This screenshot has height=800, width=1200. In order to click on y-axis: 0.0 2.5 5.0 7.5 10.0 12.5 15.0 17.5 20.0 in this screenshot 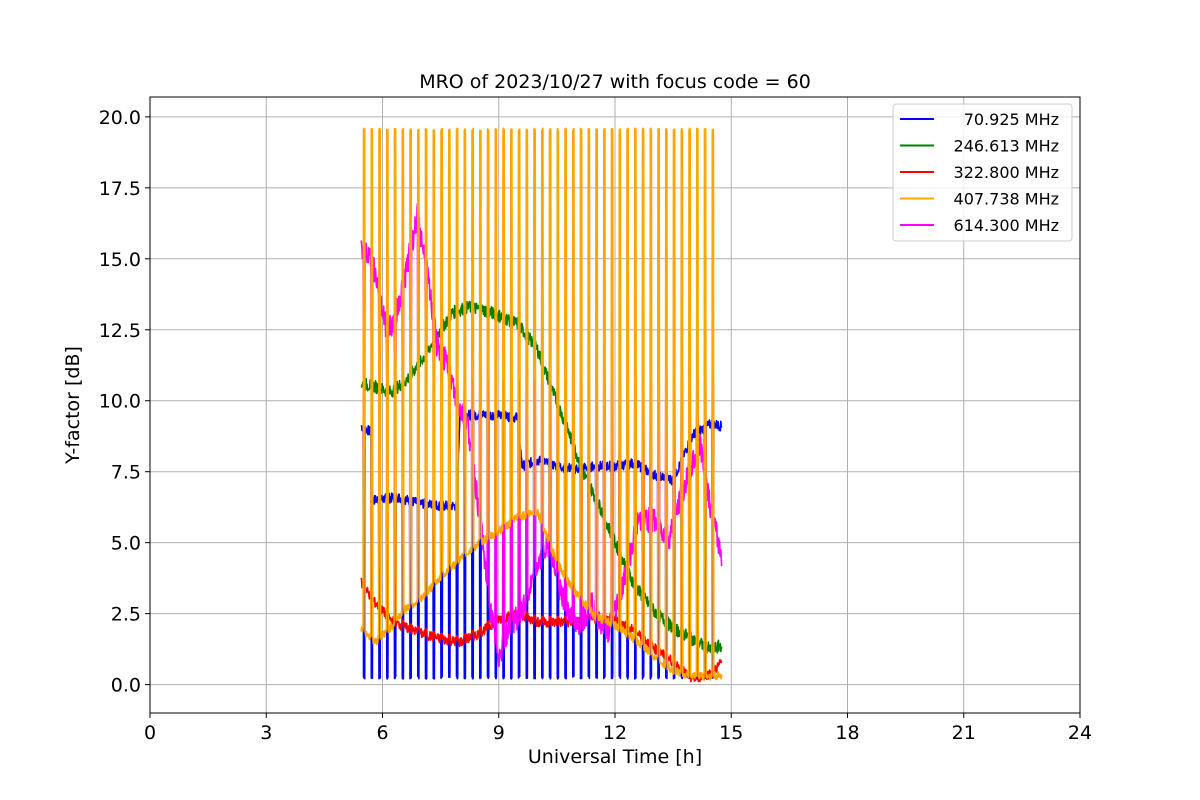, I will do `click(124, 402)`.